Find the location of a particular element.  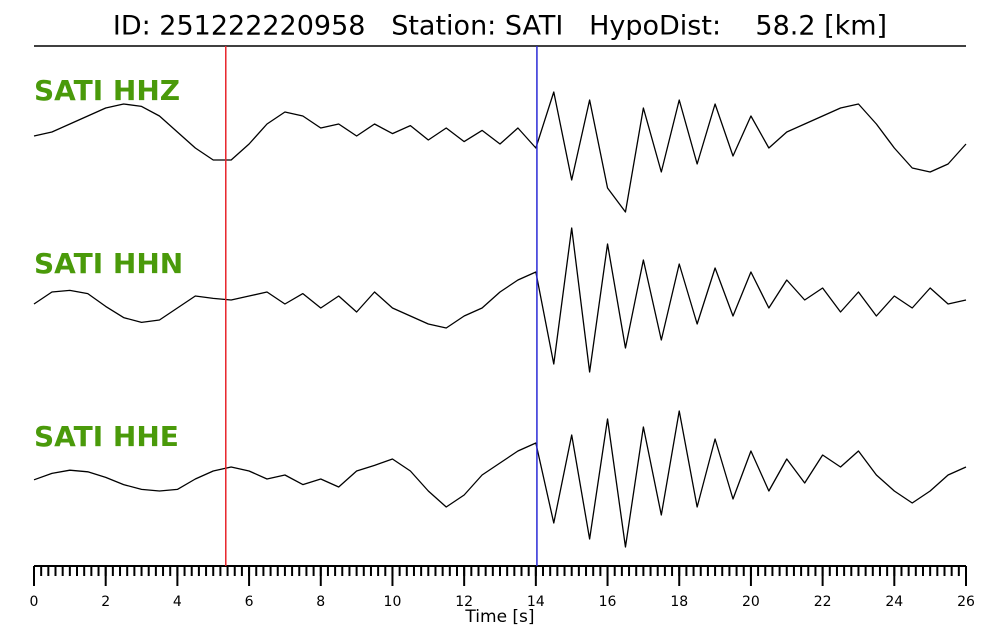

x-tick-label: 18 is located at coordinates (679, 602).